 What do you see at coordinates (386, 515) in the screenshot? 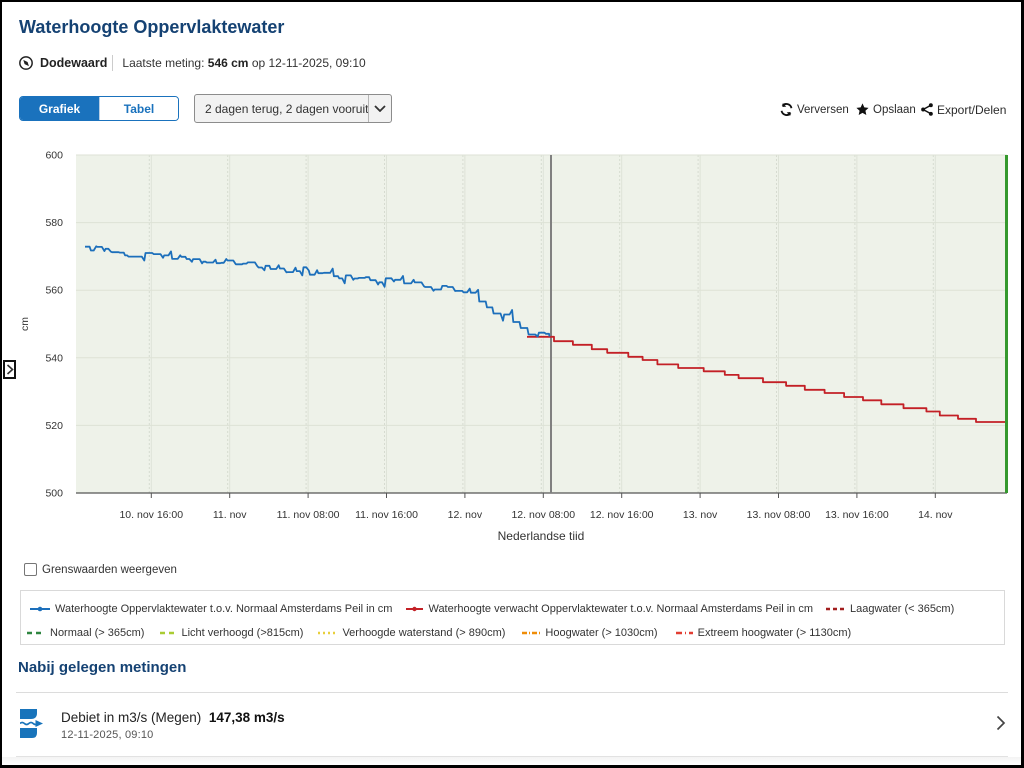
I see `svg-text: 11. nov 16:00` at bounding box center [386, 515].